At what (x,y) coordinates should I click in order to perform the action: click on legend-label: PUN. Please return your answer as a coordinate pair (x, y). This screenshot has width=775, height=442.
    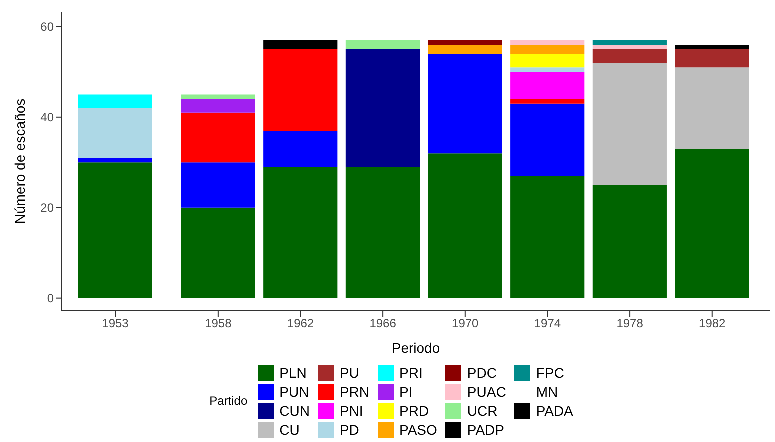
    Looking at the image, I should click on (295, 392).